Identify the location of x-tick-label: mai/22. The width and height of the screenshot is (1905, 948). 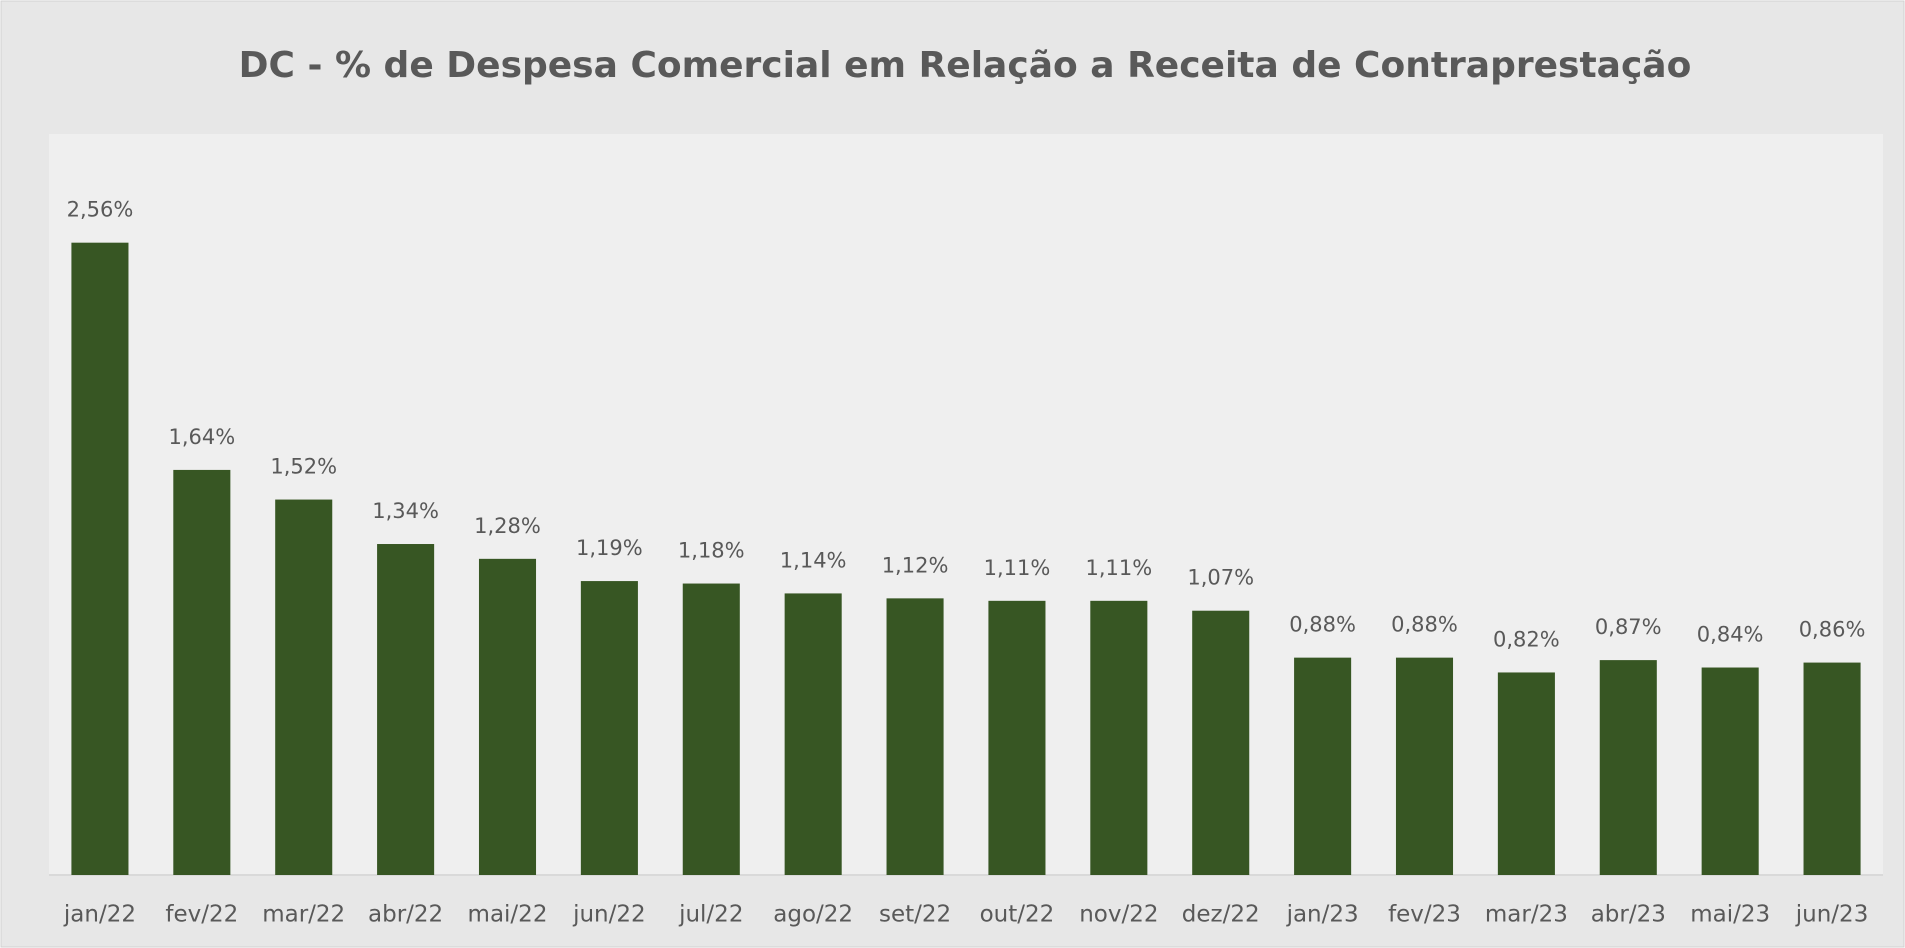
(508, 915).